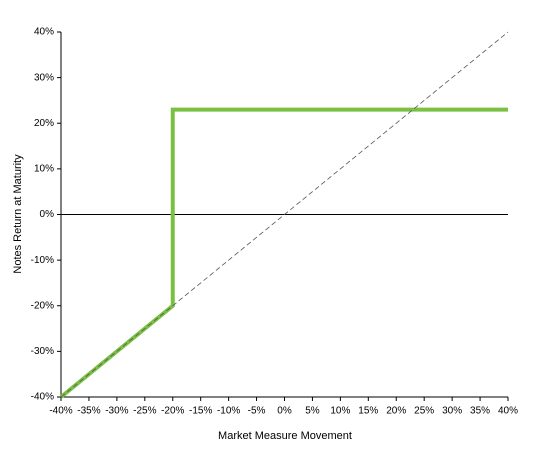 The width and height of the screenshot is (549, 476). I want to click on x-tick-label: -10%, so click(228, 411).